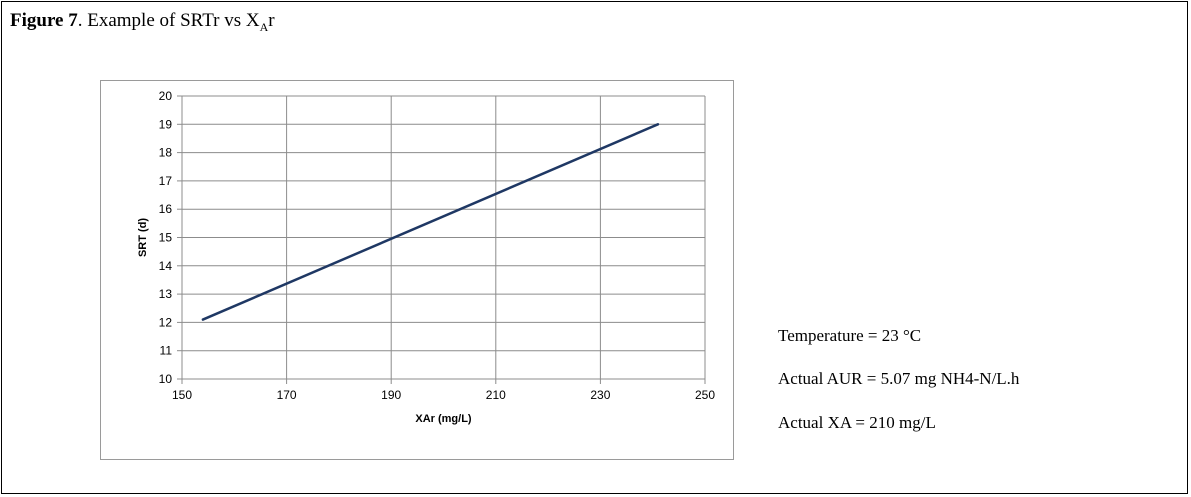 The width and height of the screenshot is (1191, 497). What do you see at coordinates (443, 395) in the screenshot?
I see `x-tick-labels: 150 170 190 210 230 250` at bounding box center [443, 395].